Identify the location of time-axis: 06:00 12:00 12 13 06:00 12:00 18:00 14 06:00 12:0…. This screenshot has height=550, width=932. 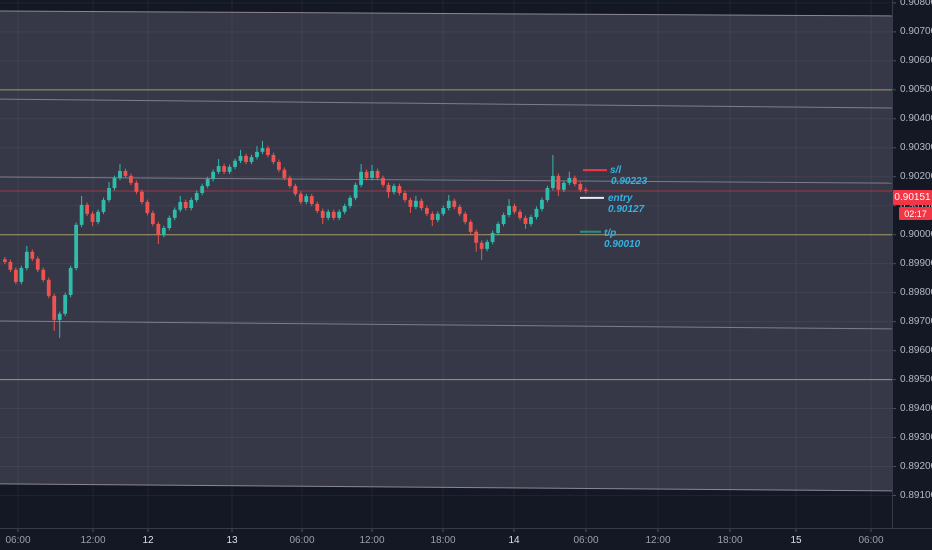
(466, 539).